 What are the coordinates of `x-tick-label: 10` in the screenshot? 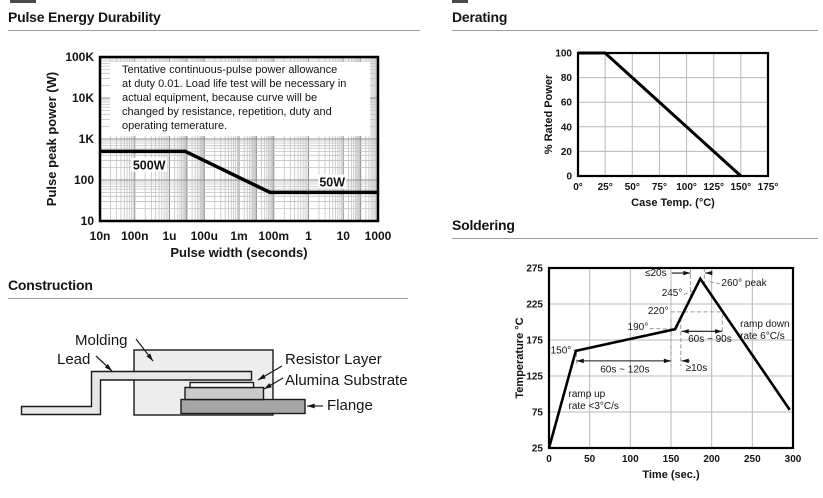 It's located at (344, 236).